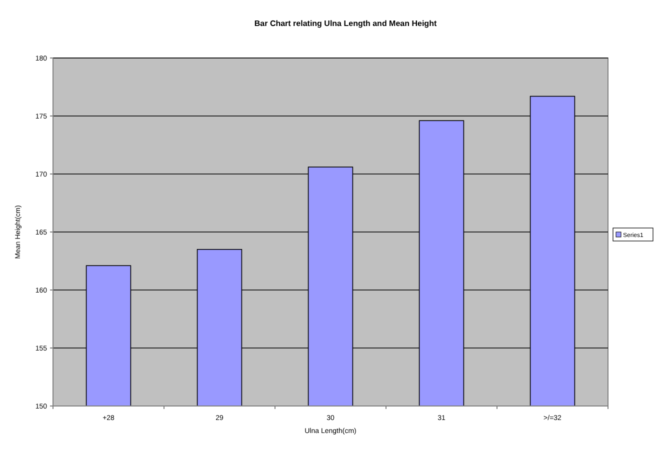 The image size is (665, 450). I want to click on chart-title: Bar Chart relating Ulna Length and Mean Height, so click(345, 23).